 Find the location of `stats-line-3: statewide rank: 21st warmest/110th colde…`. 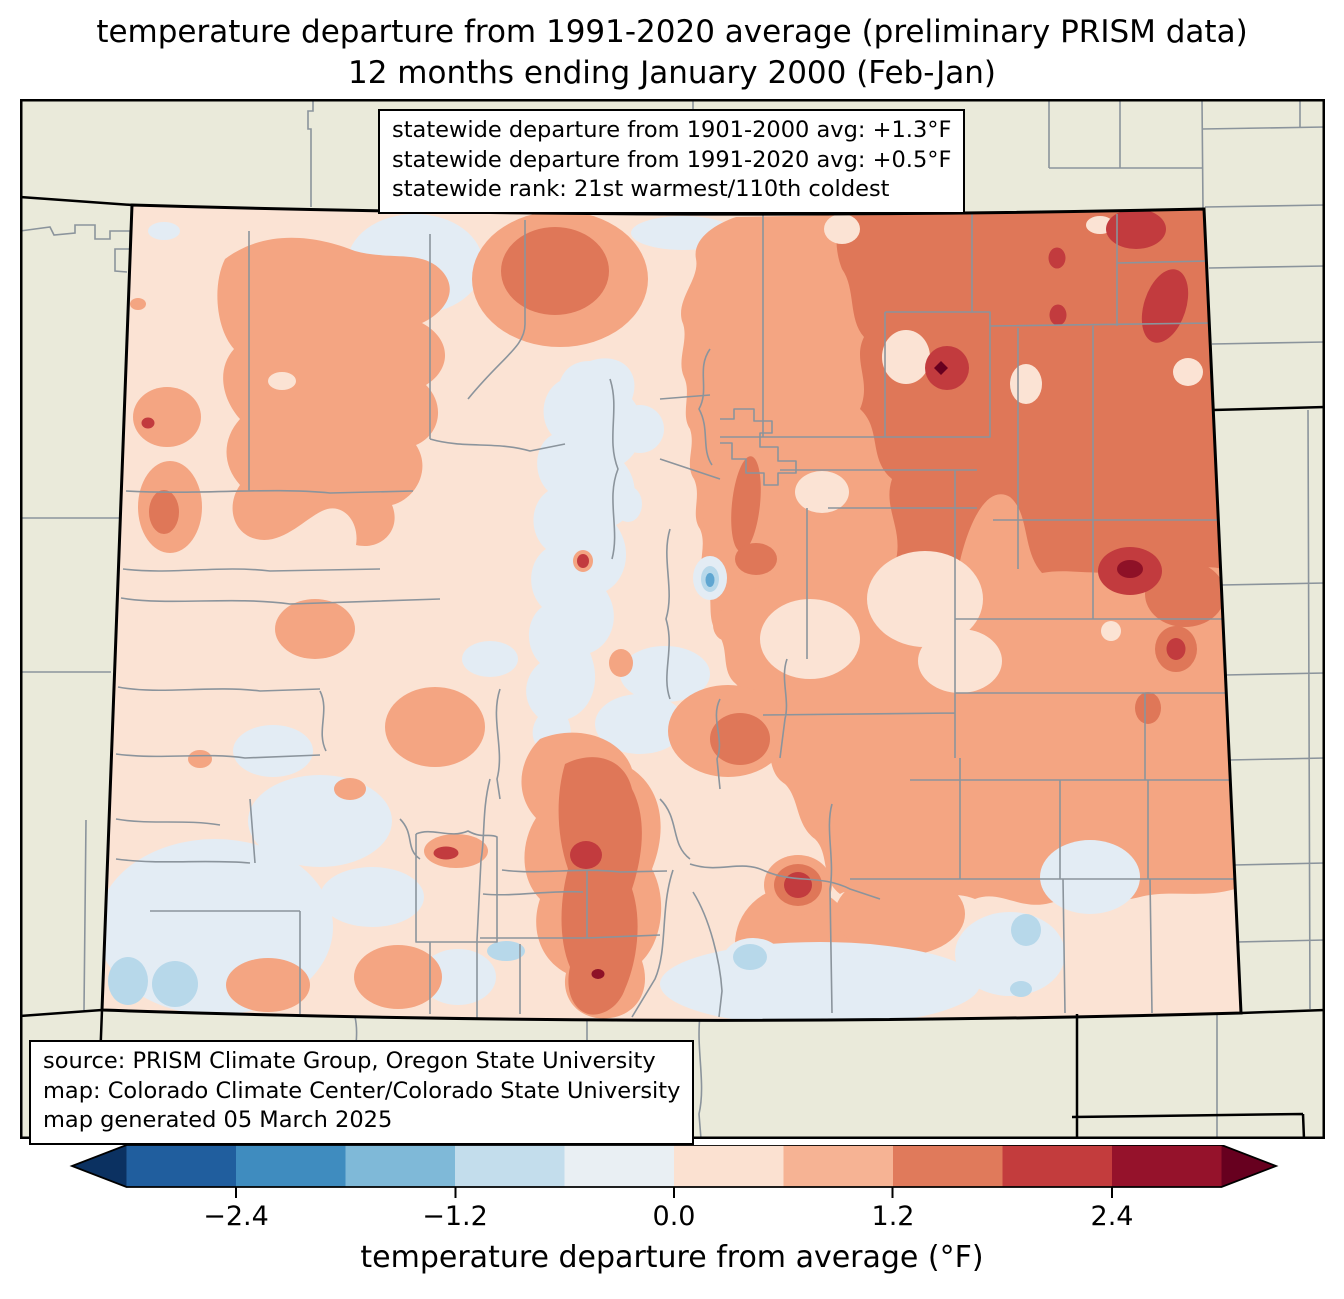

stats-line-3: statewide rank: 21st warmest/110th colde… is located at coordinates (641, 189).